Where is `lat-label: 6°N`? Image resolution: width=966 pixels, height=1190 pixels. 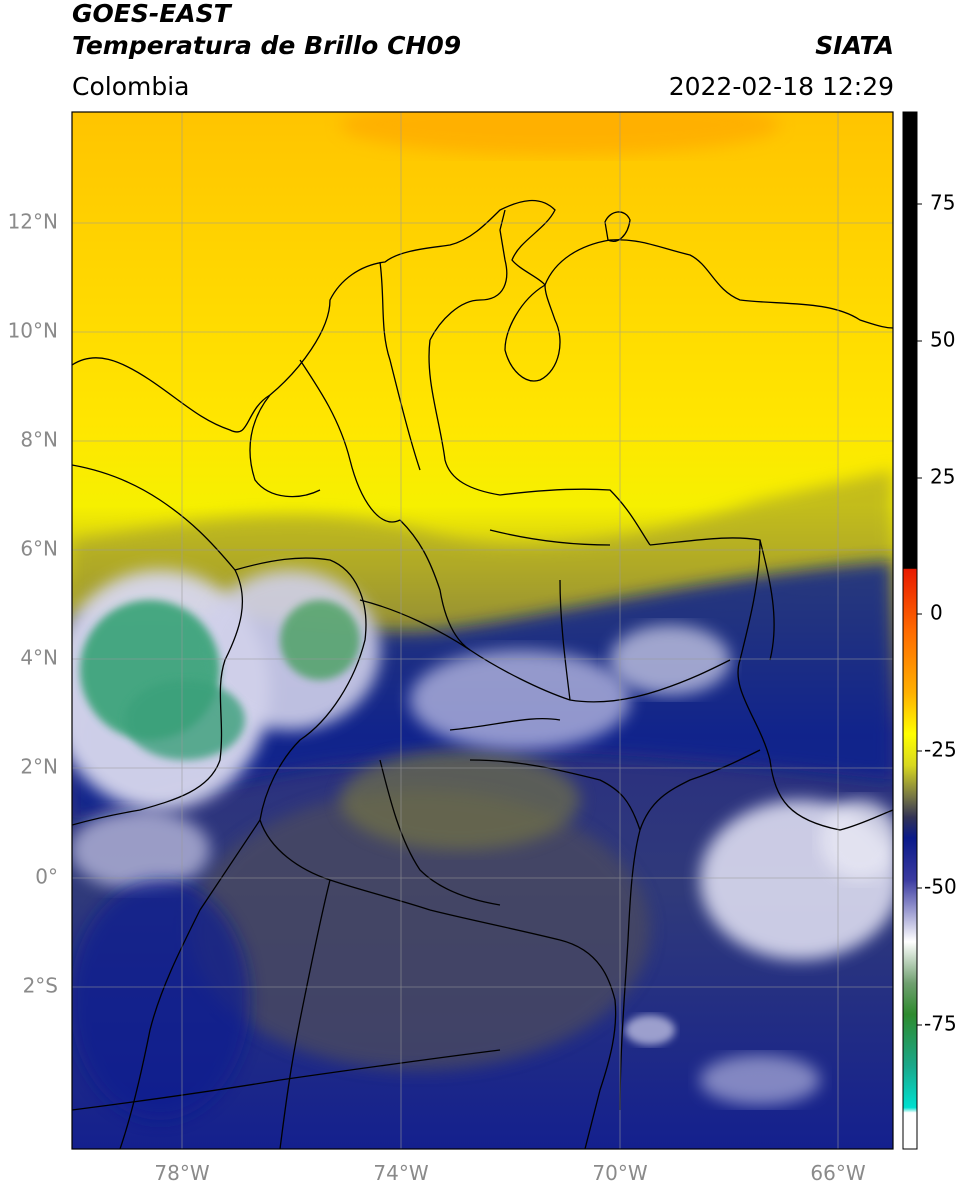 lat-label: 6°N is located at coordinates (39, 549).